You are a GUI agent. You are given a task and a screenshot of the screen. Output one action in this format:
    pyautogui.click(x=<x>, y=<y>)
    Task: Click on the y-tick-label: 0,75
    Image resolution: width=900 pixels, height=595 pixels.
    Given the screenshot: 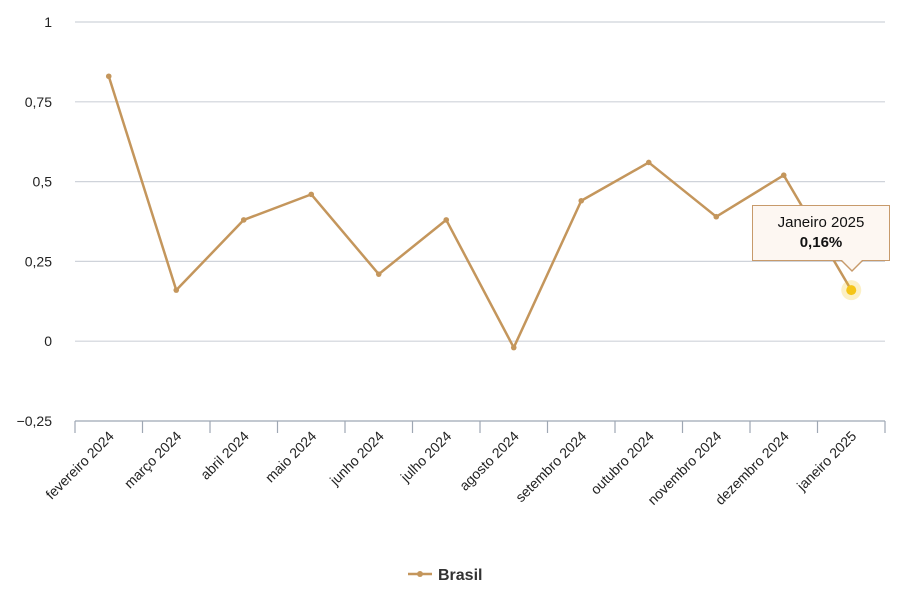 What is the action you would take?
    pyautogui.click(x=38, y=102)
    